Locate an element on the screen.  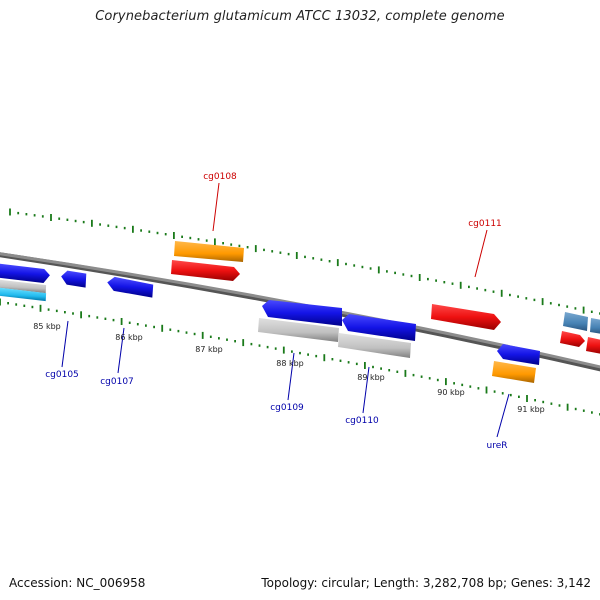
gene-label-cg0109: cg0109 is located at coordinates (287, 408).